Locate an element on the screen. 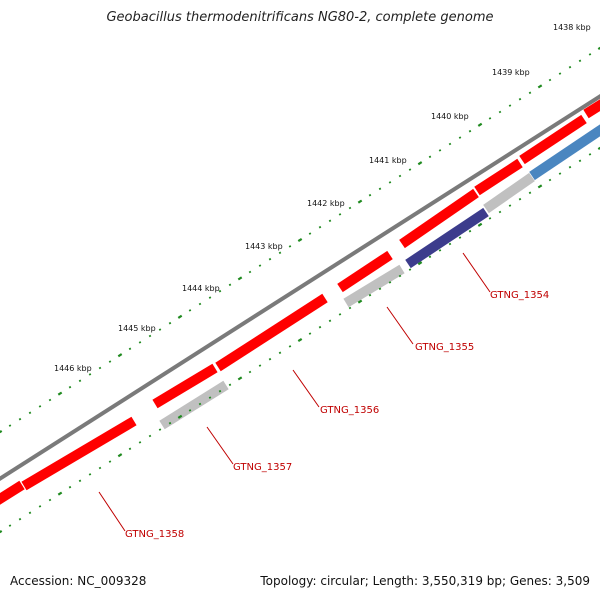 This screenshot has height=600, width=600. gene-label-gtng-1357: GTNG_1357 is located at coordinates (262, 467).